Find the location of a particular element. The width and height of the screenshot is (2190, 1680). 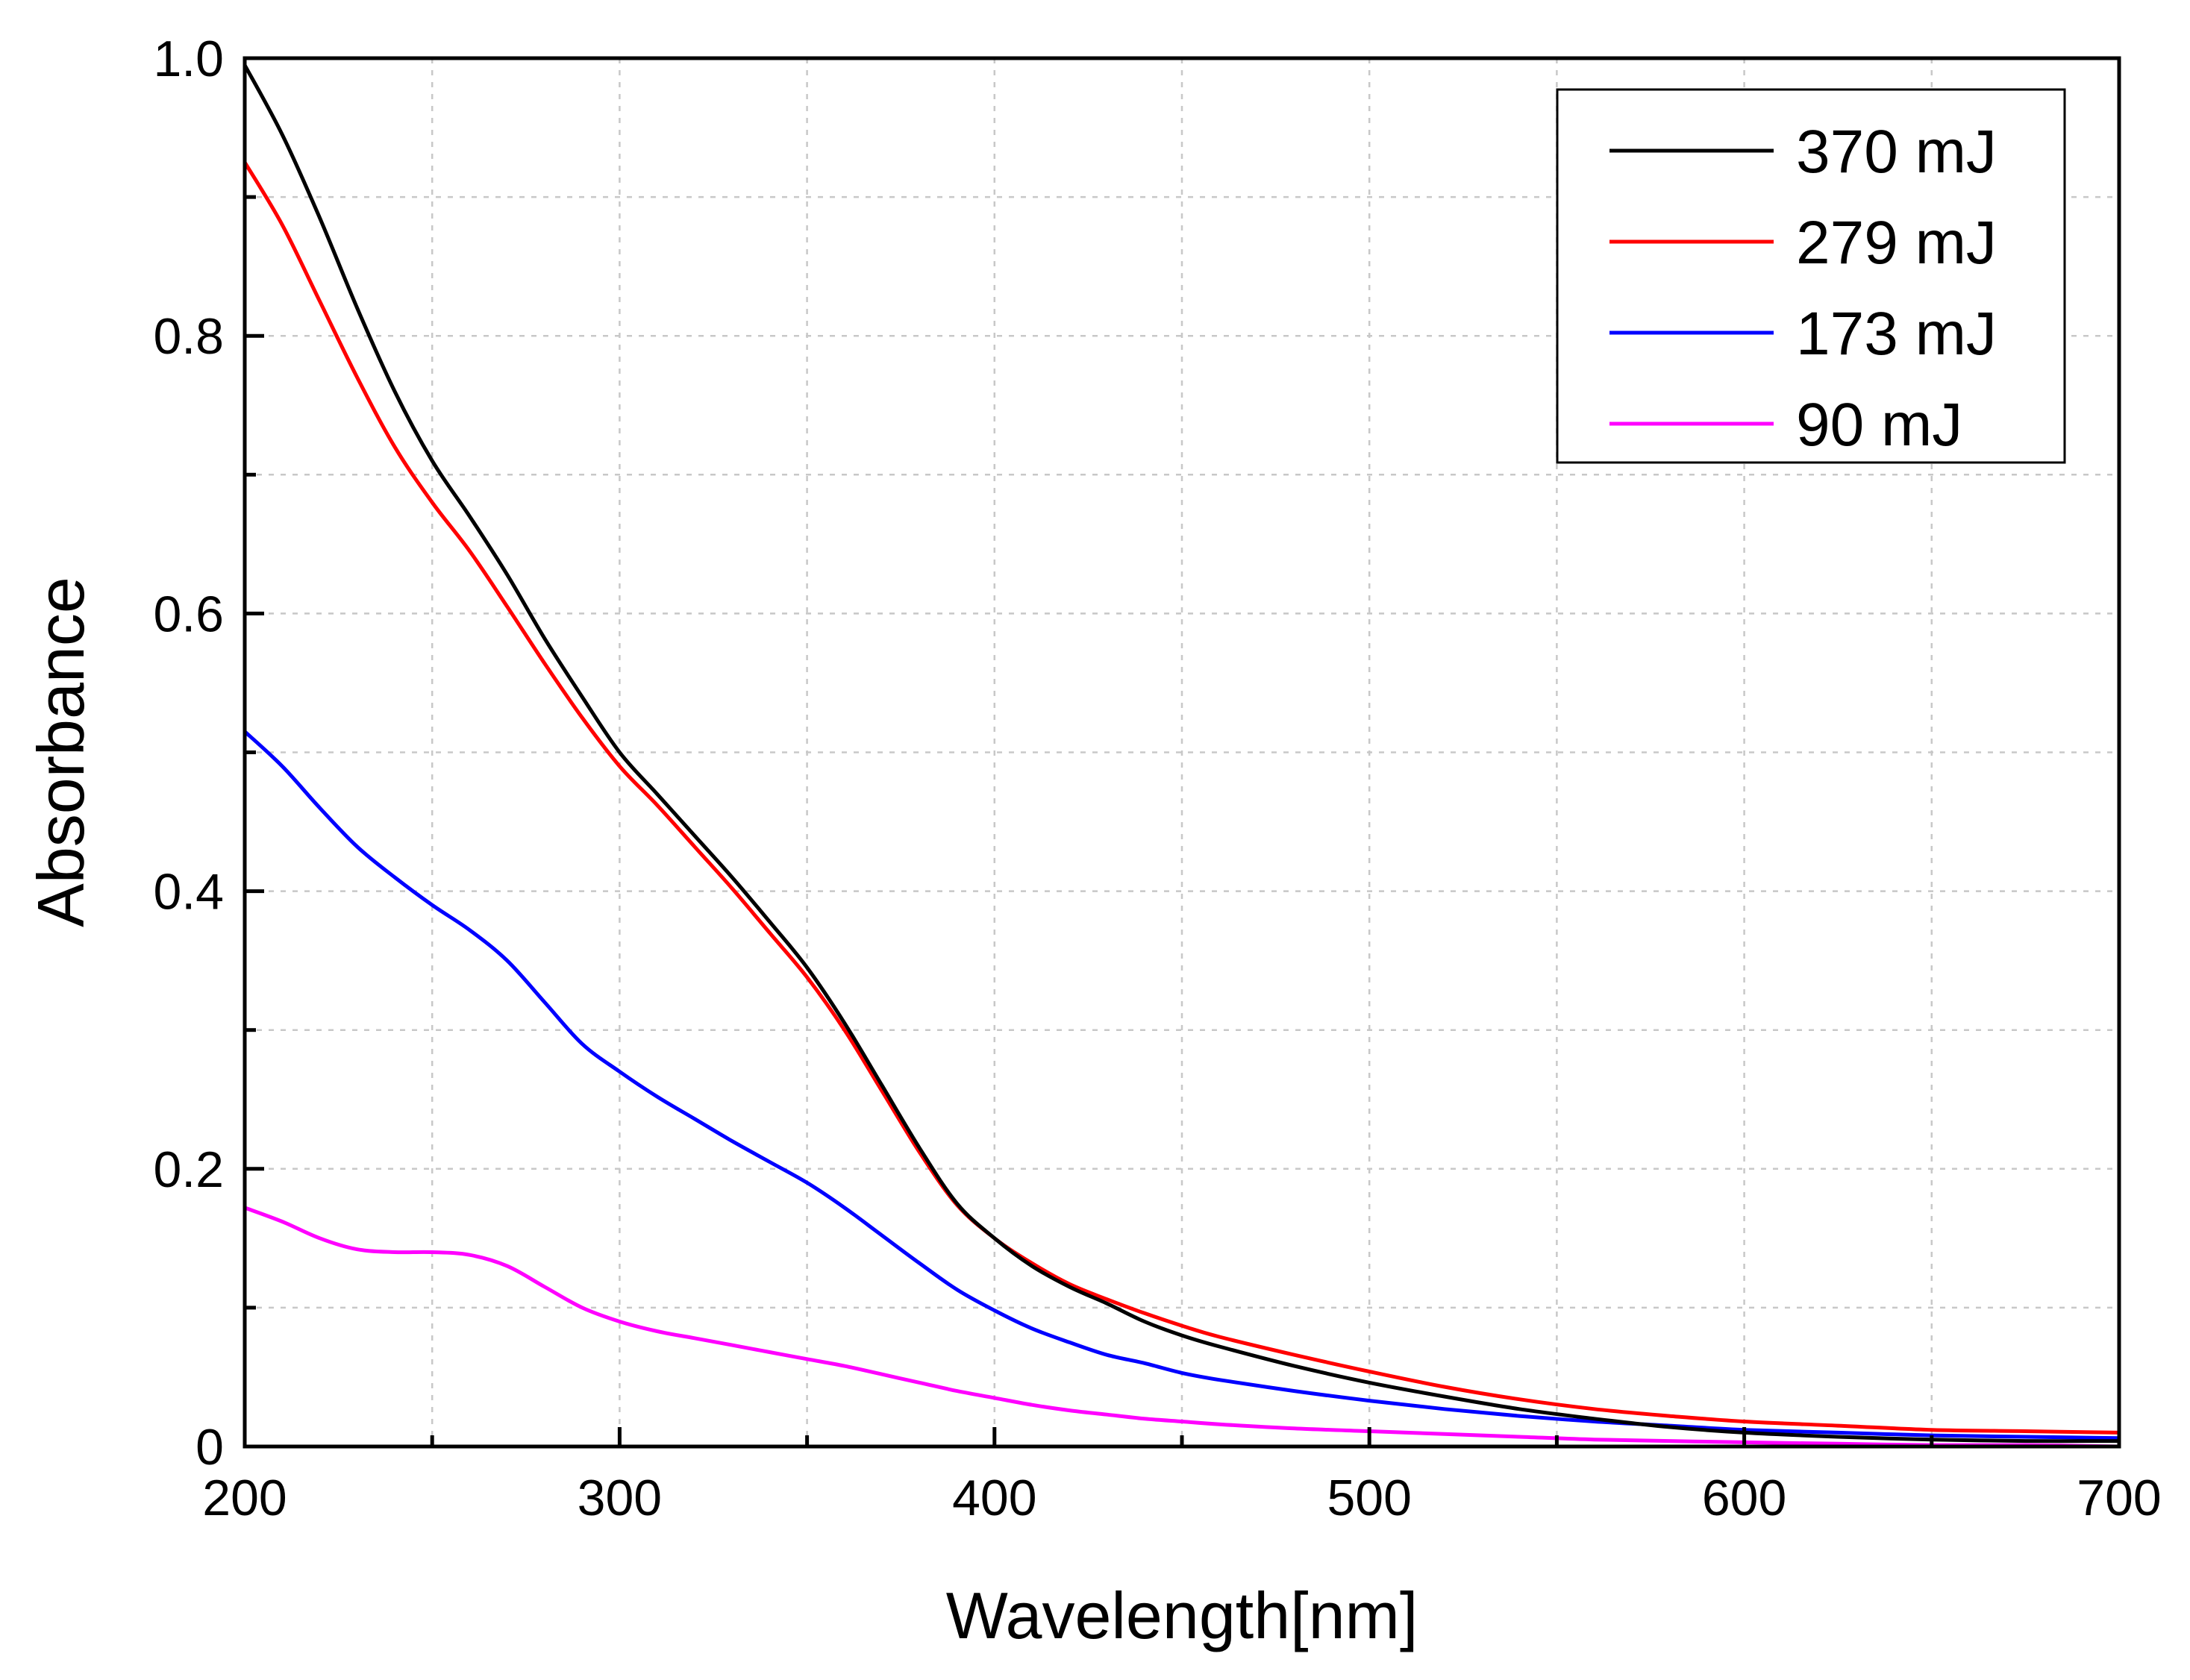

y-axis-title: Absorbance is located at coordinates (61, 752).